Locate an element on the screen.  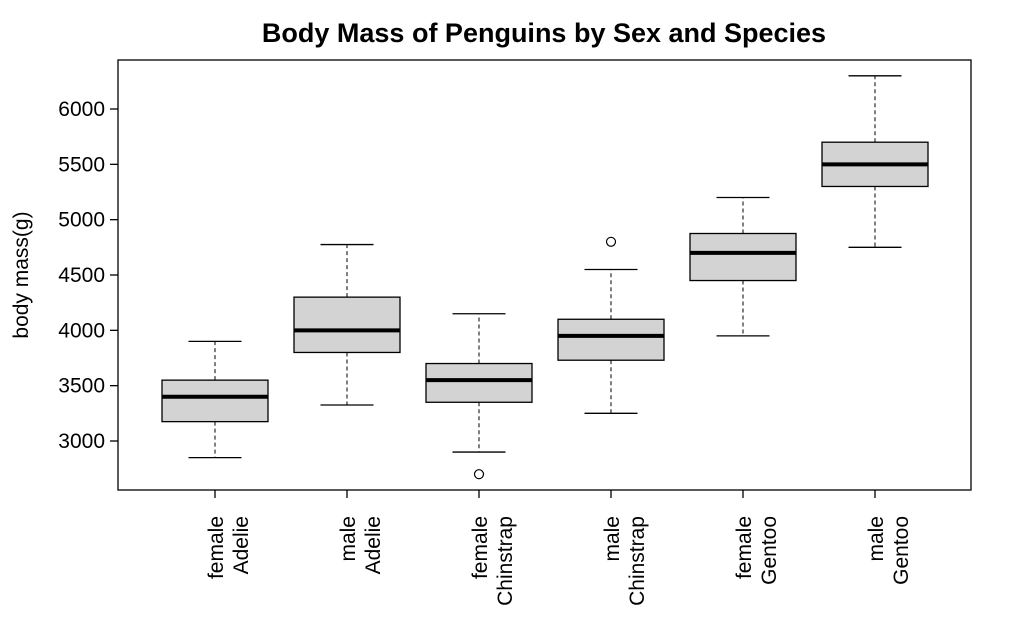
y-tick-label: 3500 is located at coordinates (81, 386).